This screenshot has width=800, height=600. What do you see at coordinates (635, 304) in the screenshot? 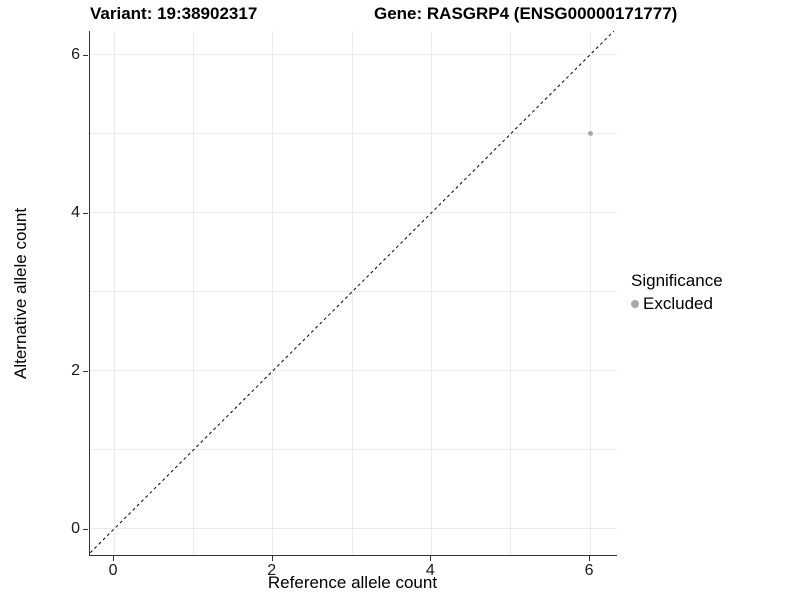
I see `legend-point-icon` at bounding box center [635, 304].